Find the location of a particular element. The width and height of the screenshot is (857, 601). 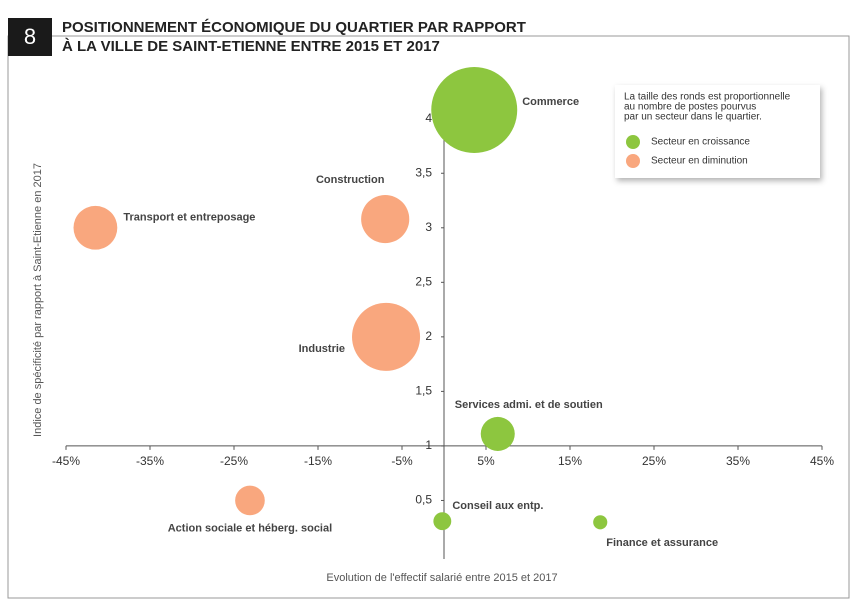

bubble-label: Conseil aux entp. is located at coordinates (497, 506).